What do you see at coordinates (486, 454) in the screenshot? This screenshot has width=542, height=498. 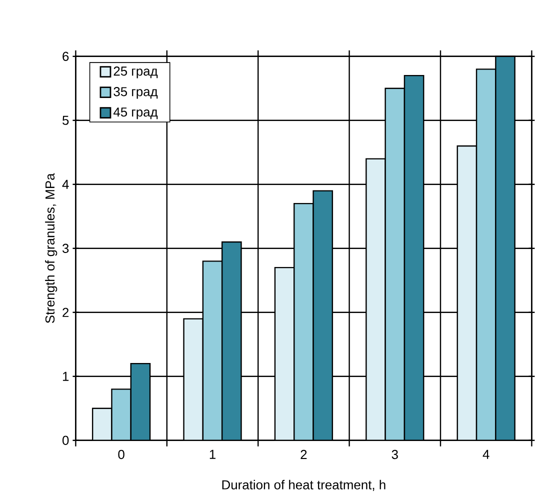 I see `x-tick-label: 4` at bounding box center [486, 454].